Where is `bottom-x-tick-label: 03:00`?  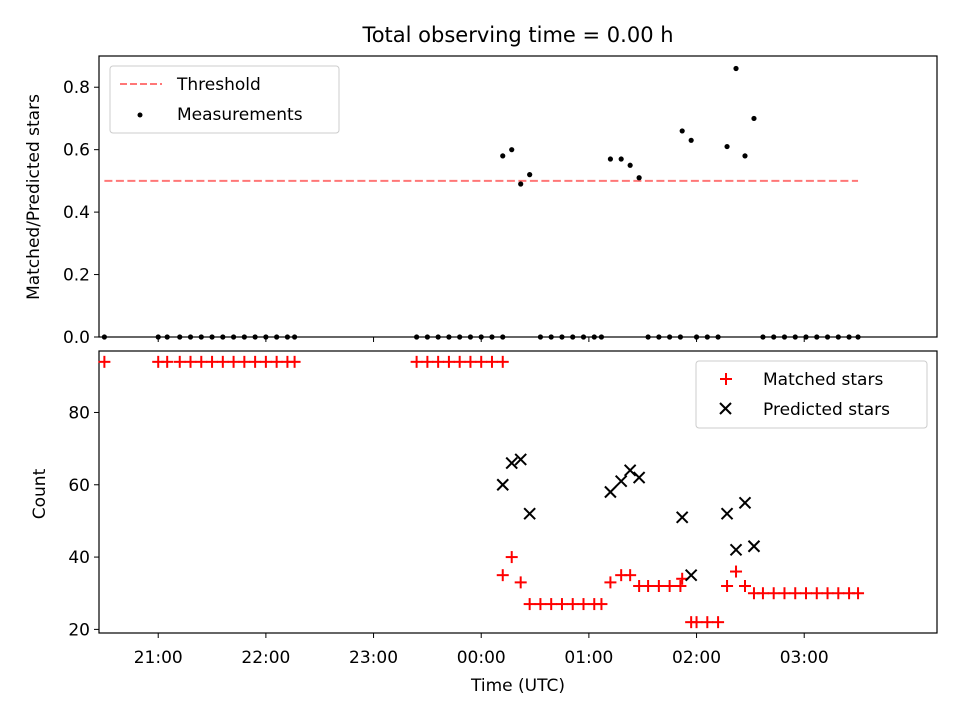 bottom-x-tick-label: 03:00 is located at coordinates (804, 658).